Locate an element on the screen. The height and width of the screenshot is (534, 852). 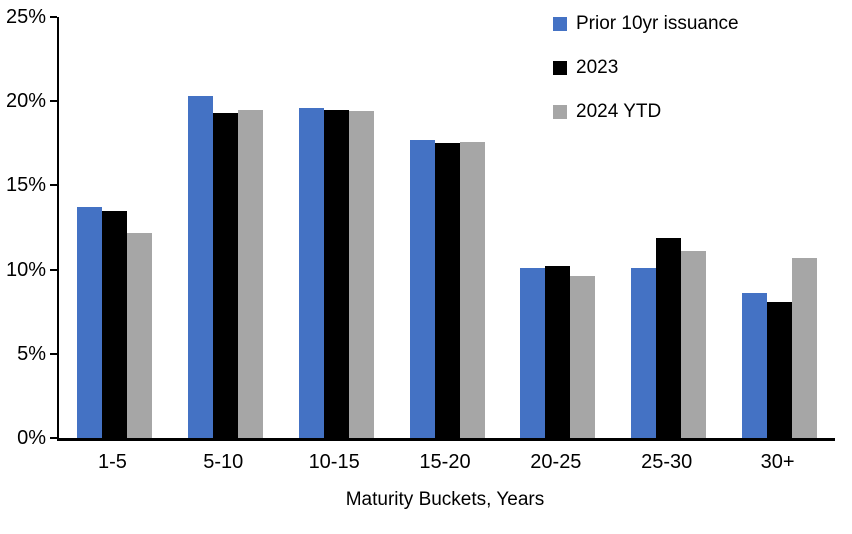
x-axis-tick-label: 10-15 is located at coordinates (334, 462).